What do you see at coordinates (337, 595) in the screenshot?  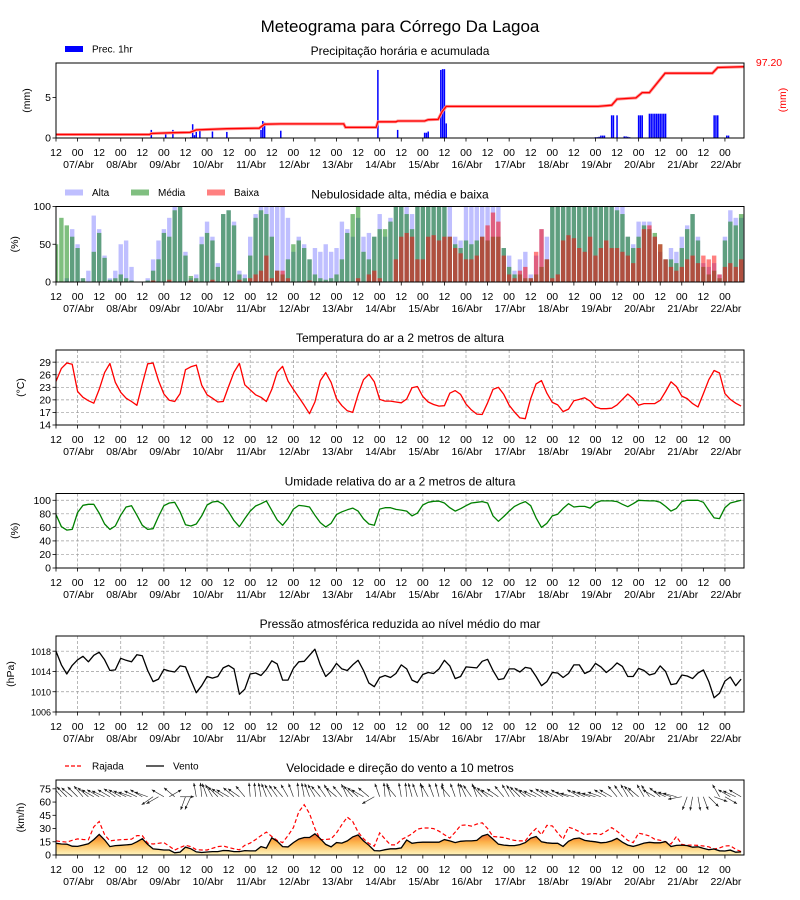 I see `x-tick-date-label: 13/Abr` at bounding box center [337, 595].